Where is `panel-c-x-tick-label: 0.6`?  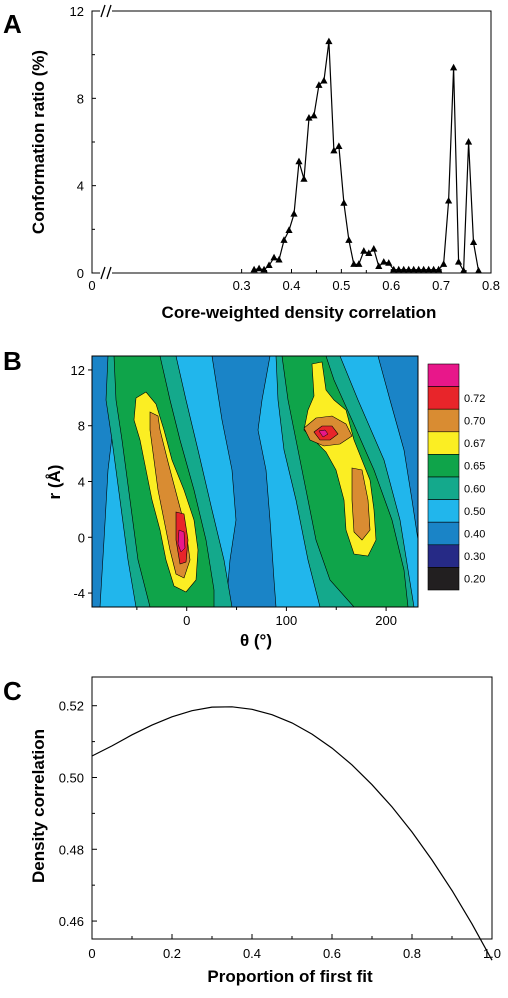
panel-c-x-tick-label: 0.6 is located at coordinates (332, 953).